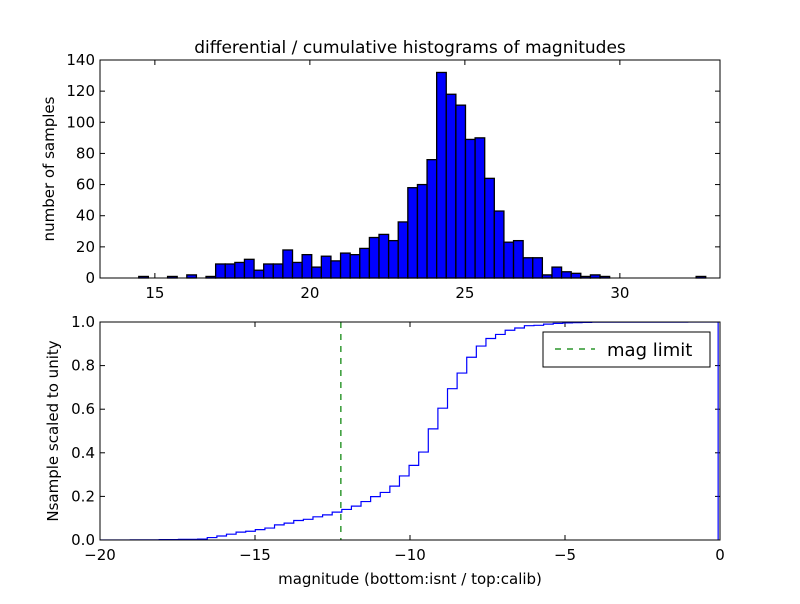 This screenshot has width=800, height=604. Describe the element at coordinates (464, 293) in the screenshot. I see `top-x-tick-label: 25` at that location.